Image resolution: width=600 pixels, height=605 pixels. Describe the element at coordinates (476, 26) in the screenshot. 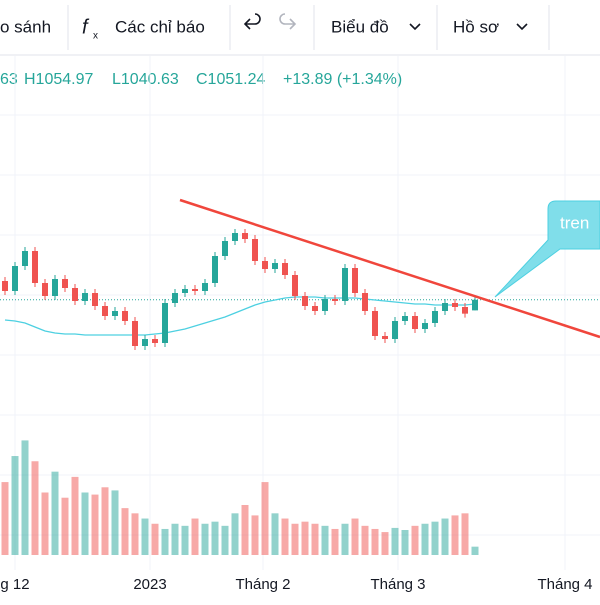

I see `profile-button: Hồ sơ` at that location.